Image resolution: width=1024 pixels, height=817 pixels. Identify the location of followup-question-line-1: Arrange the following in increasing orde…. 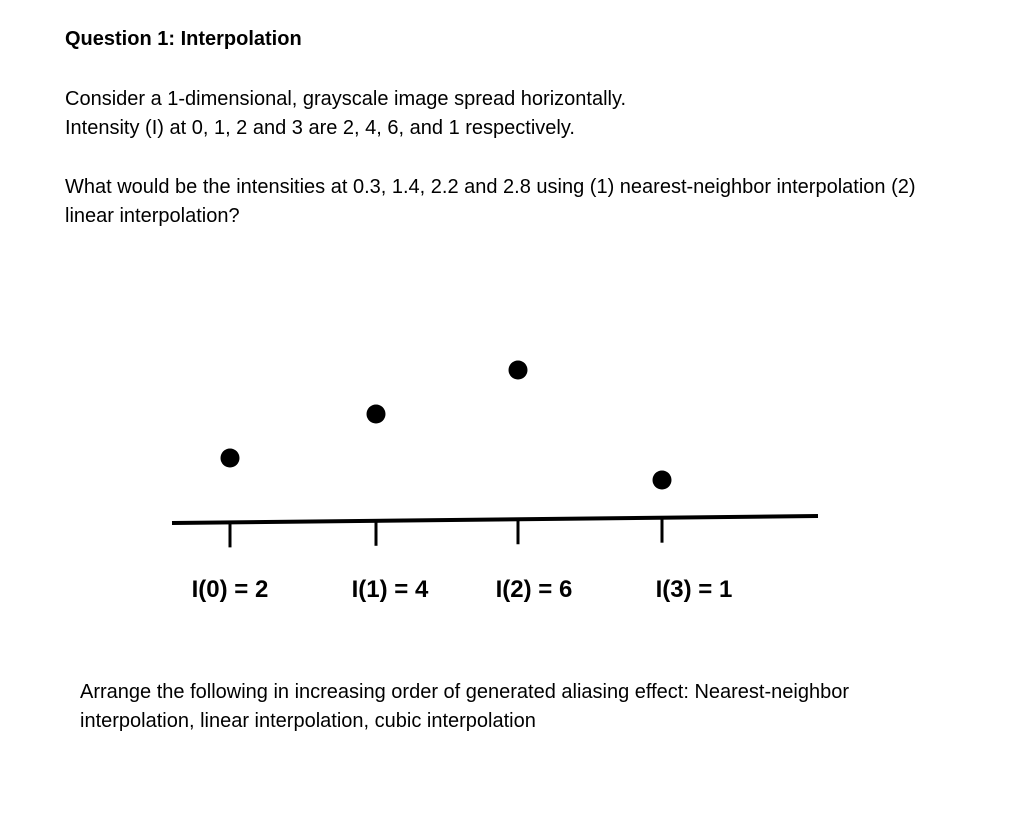
(464, 692).